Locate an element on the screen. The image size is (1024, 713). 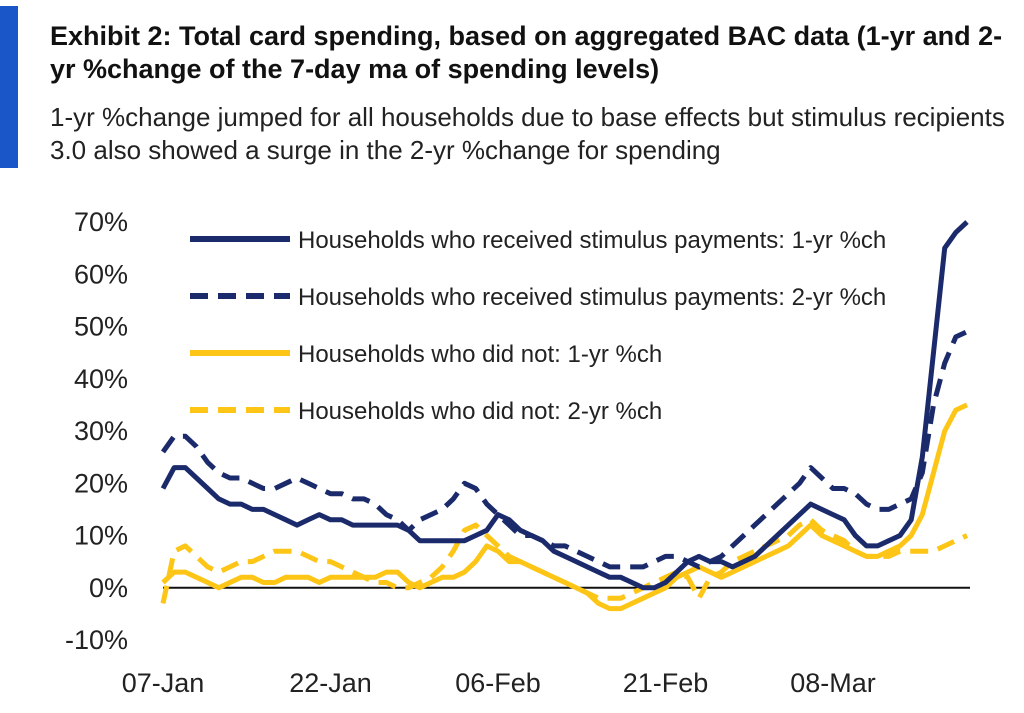
y-tick-label: 60% is located at coordinates (101, 274).